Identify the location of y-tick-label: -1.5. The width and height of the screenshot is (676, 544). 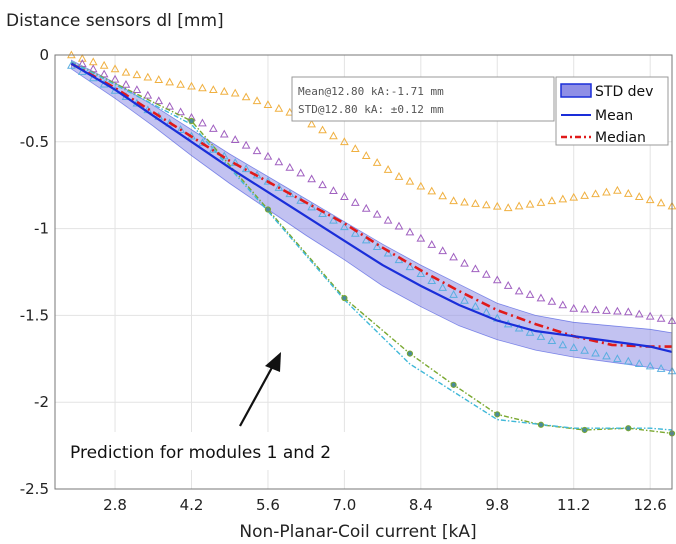
(34, 315).